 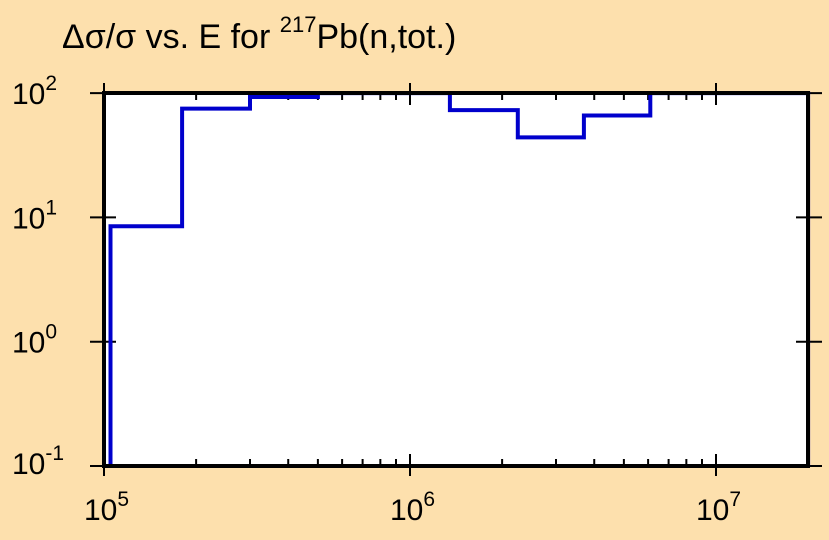 I want to click on y-tick-label: 10², so click(x=34, y=91).